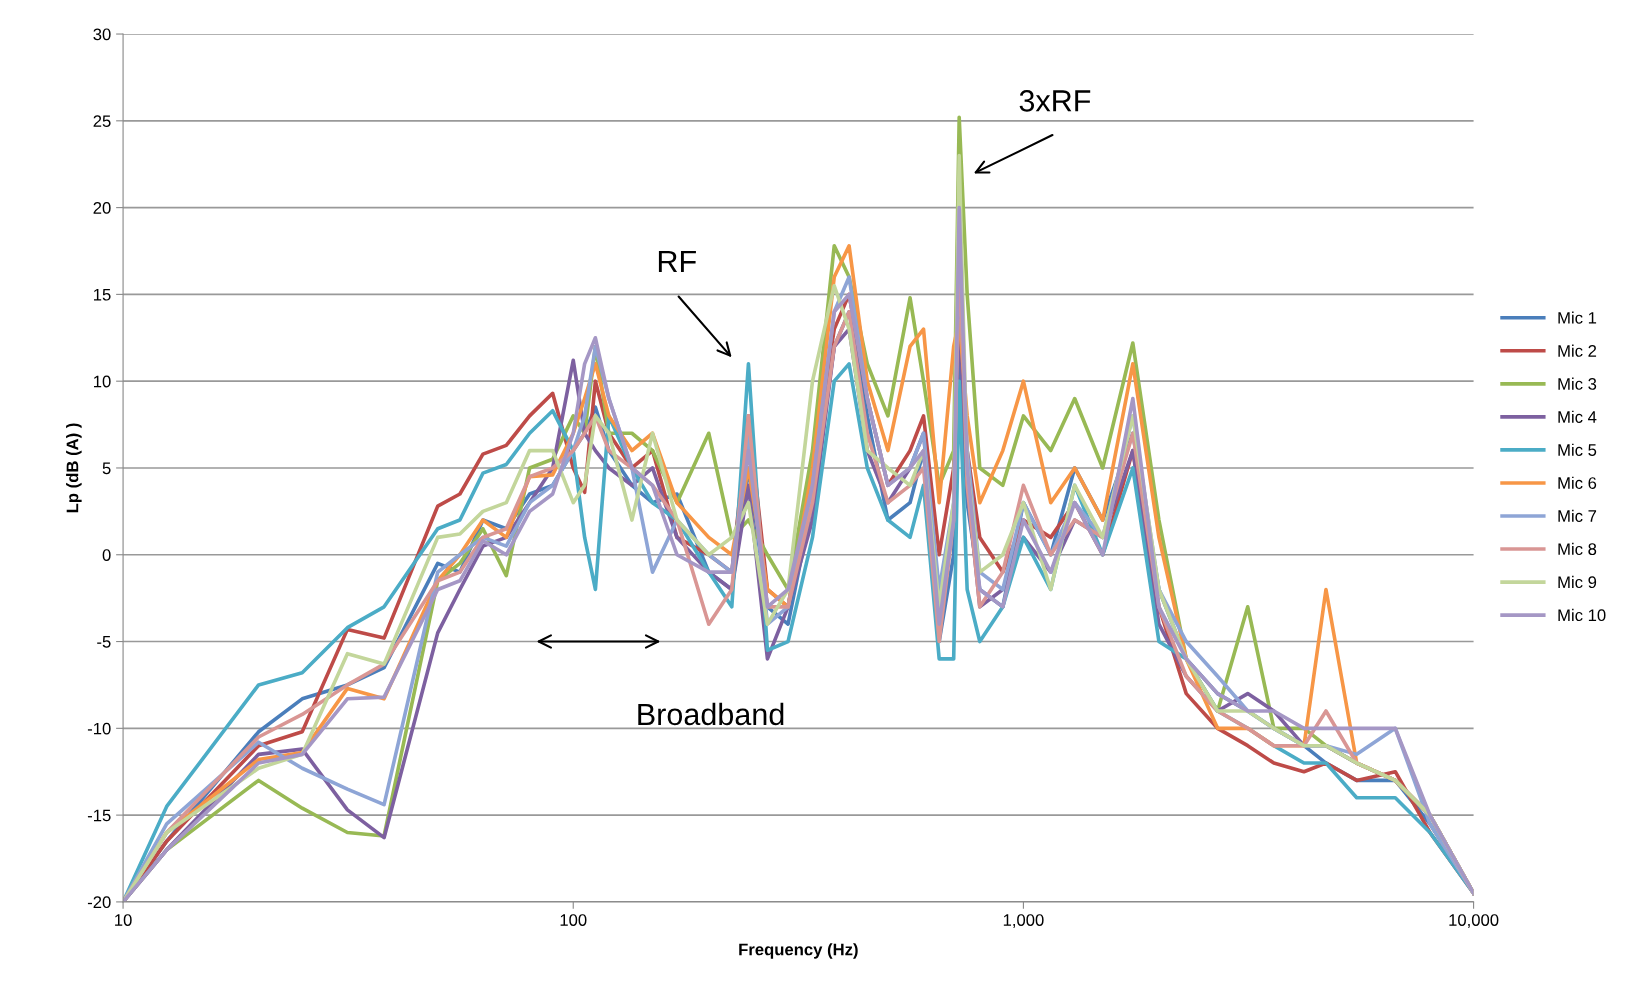  Describe the element at coordinates (1577, 549) in the screenshot. I see `legend-label: Mic 8` at that location.